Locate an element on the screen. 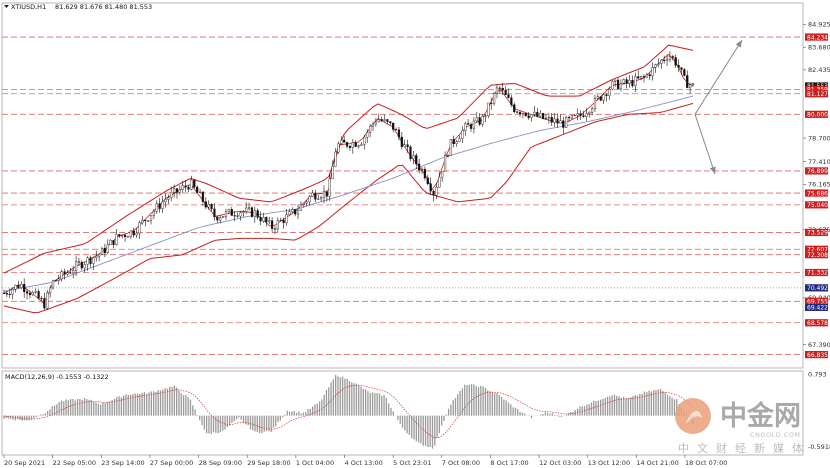 The width and height of the screenshot is (830, 468). svg-text: 69.422 is located at coordinates (817, 308).